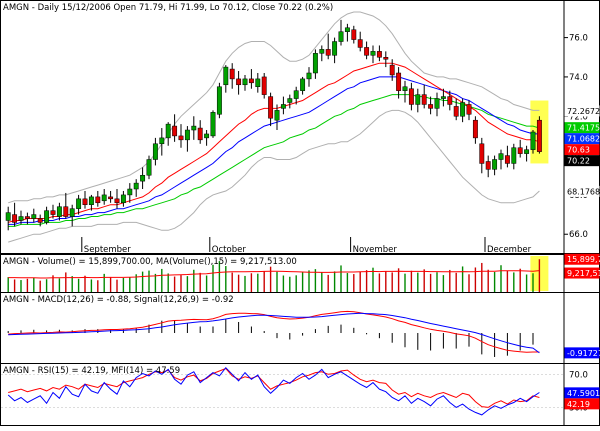  Describe the element at coordinates (582, 151) in the screenshot. I see `price-value-labels: 72.2672 71.4175 71.0682 70.63 70.22 68.1768` at that location.